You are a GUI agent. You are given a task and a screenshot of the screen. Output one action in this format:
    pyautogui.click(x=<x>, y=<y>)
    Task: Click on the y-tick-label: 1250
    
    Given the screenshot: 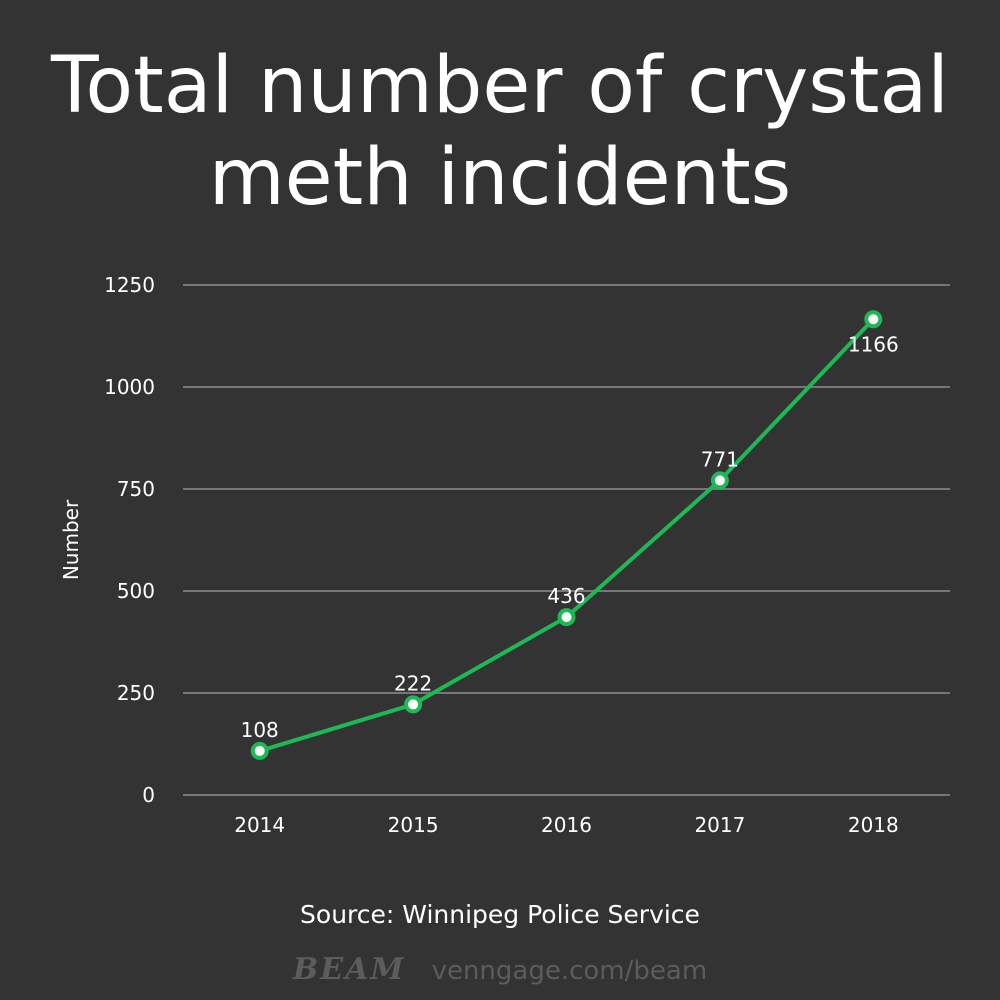 What is the action you would take?
    pyautogui.click(x=129, y=285)
    